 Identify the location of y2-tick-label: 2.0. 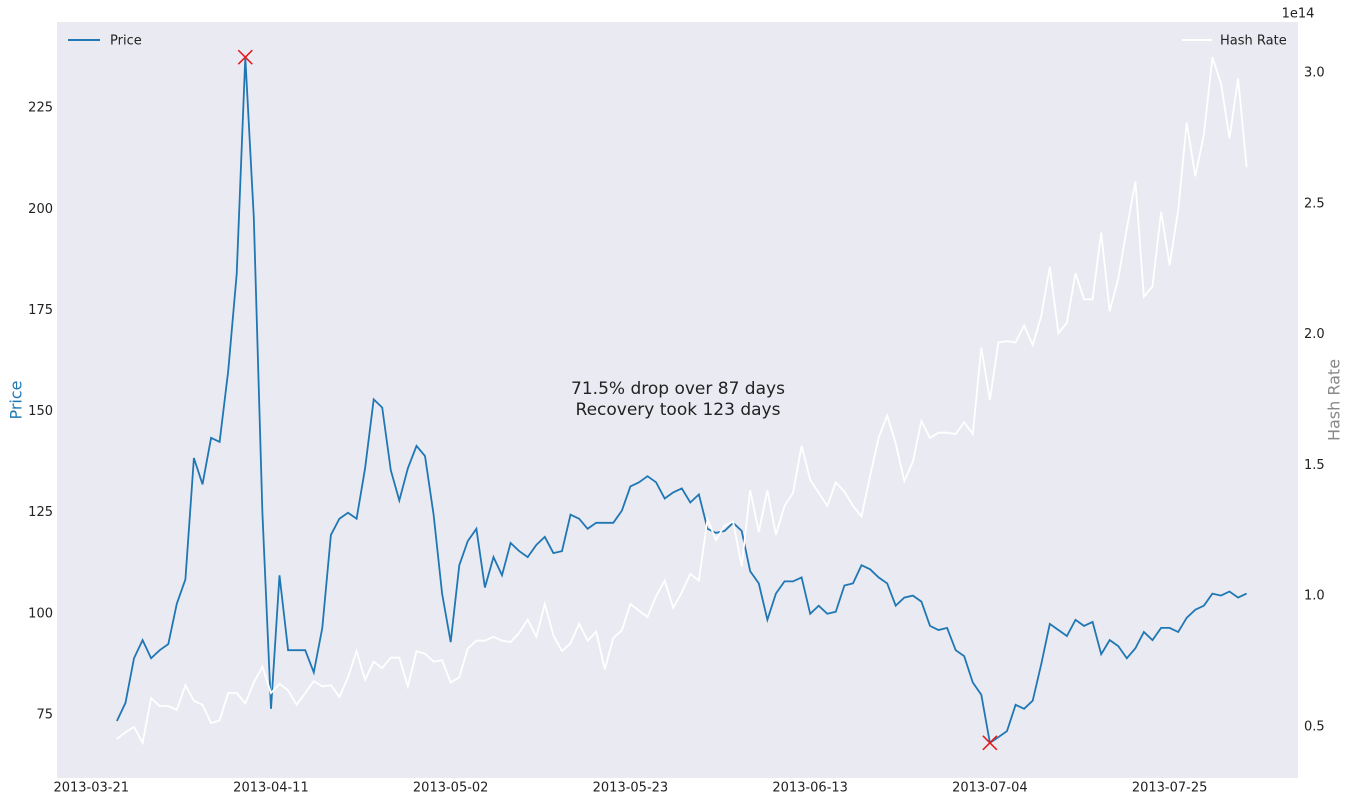
(1314, 334).